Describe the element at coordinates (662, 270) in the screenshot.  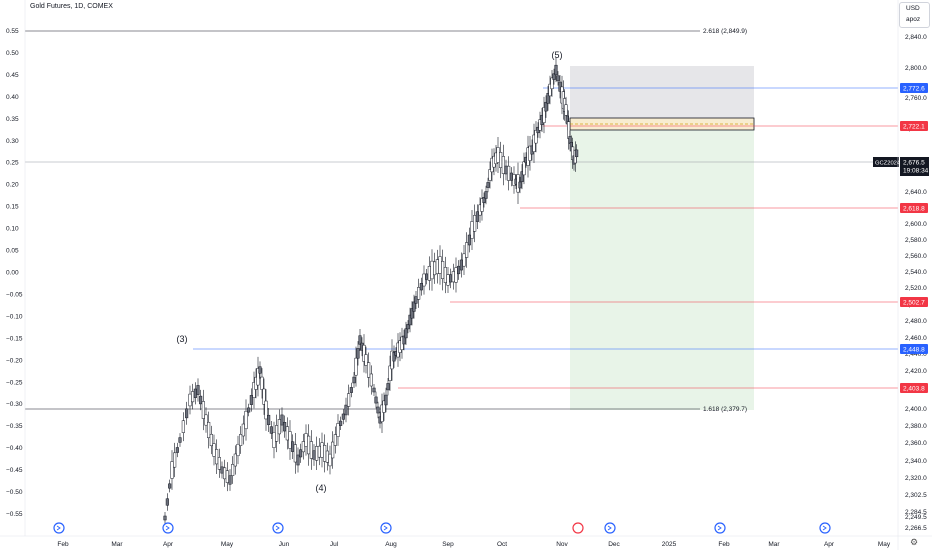
I see `target-zone` at that location.